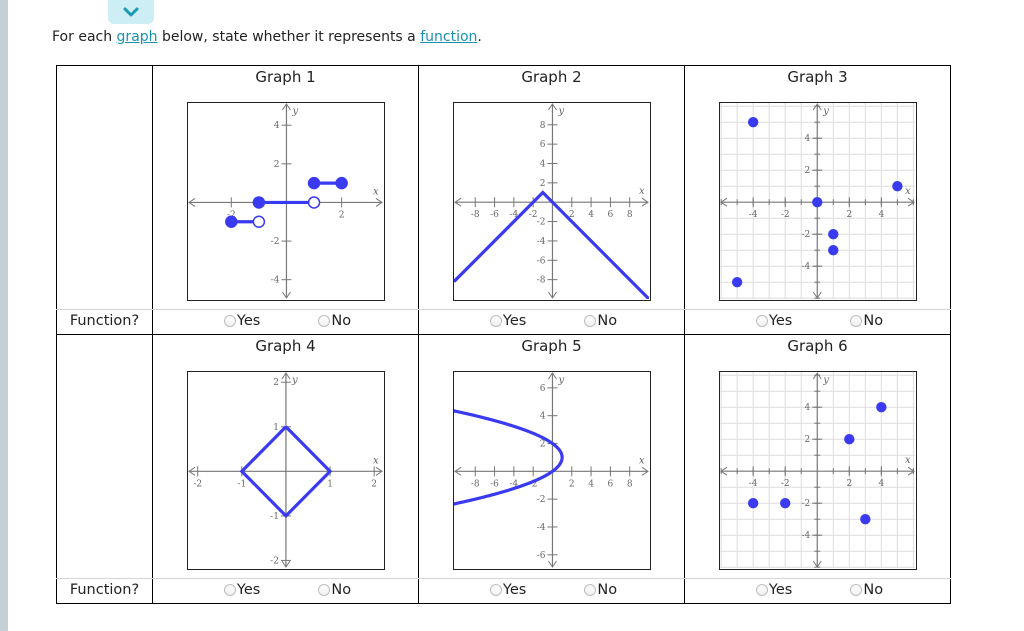 The height and width of the screenshot is (631, 1024). What do you see at coordinates (289, 37) in the screenshot?
I see `prompt-text: below, state whether it represents a` at bounding box center [289, 37].